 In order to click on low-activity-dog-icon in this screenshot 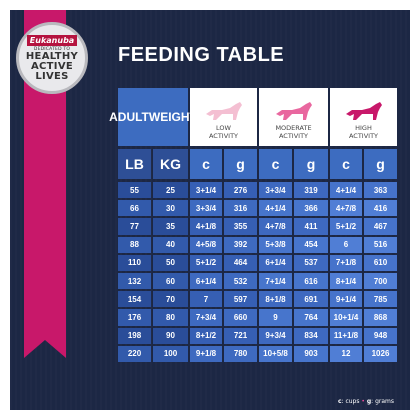, I will do `click(223, 111)`.